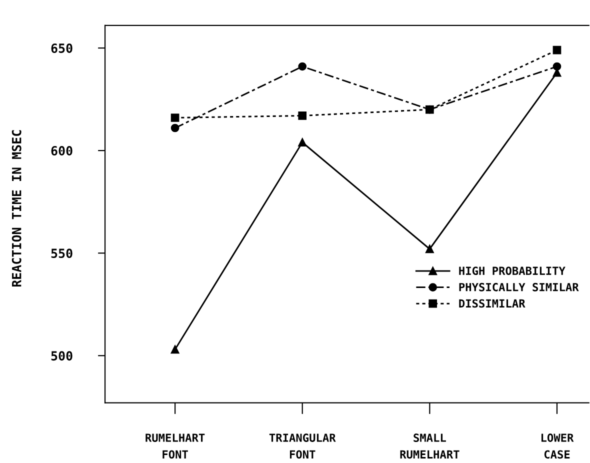  What do you see at coordinates (17, 208) in the screenshot?
I see `y-axis-title: REACTION TIME IN MSEC` at bounding box center [17, 208].